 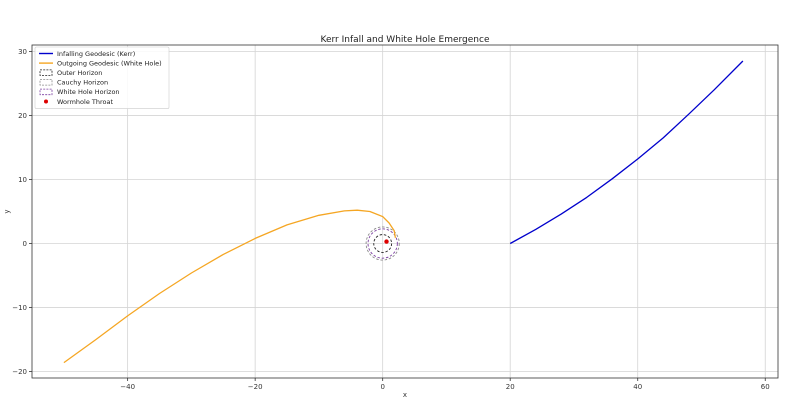 I want to click on horizon-circle-white-hole-horizon, so click(x=382, y=243).